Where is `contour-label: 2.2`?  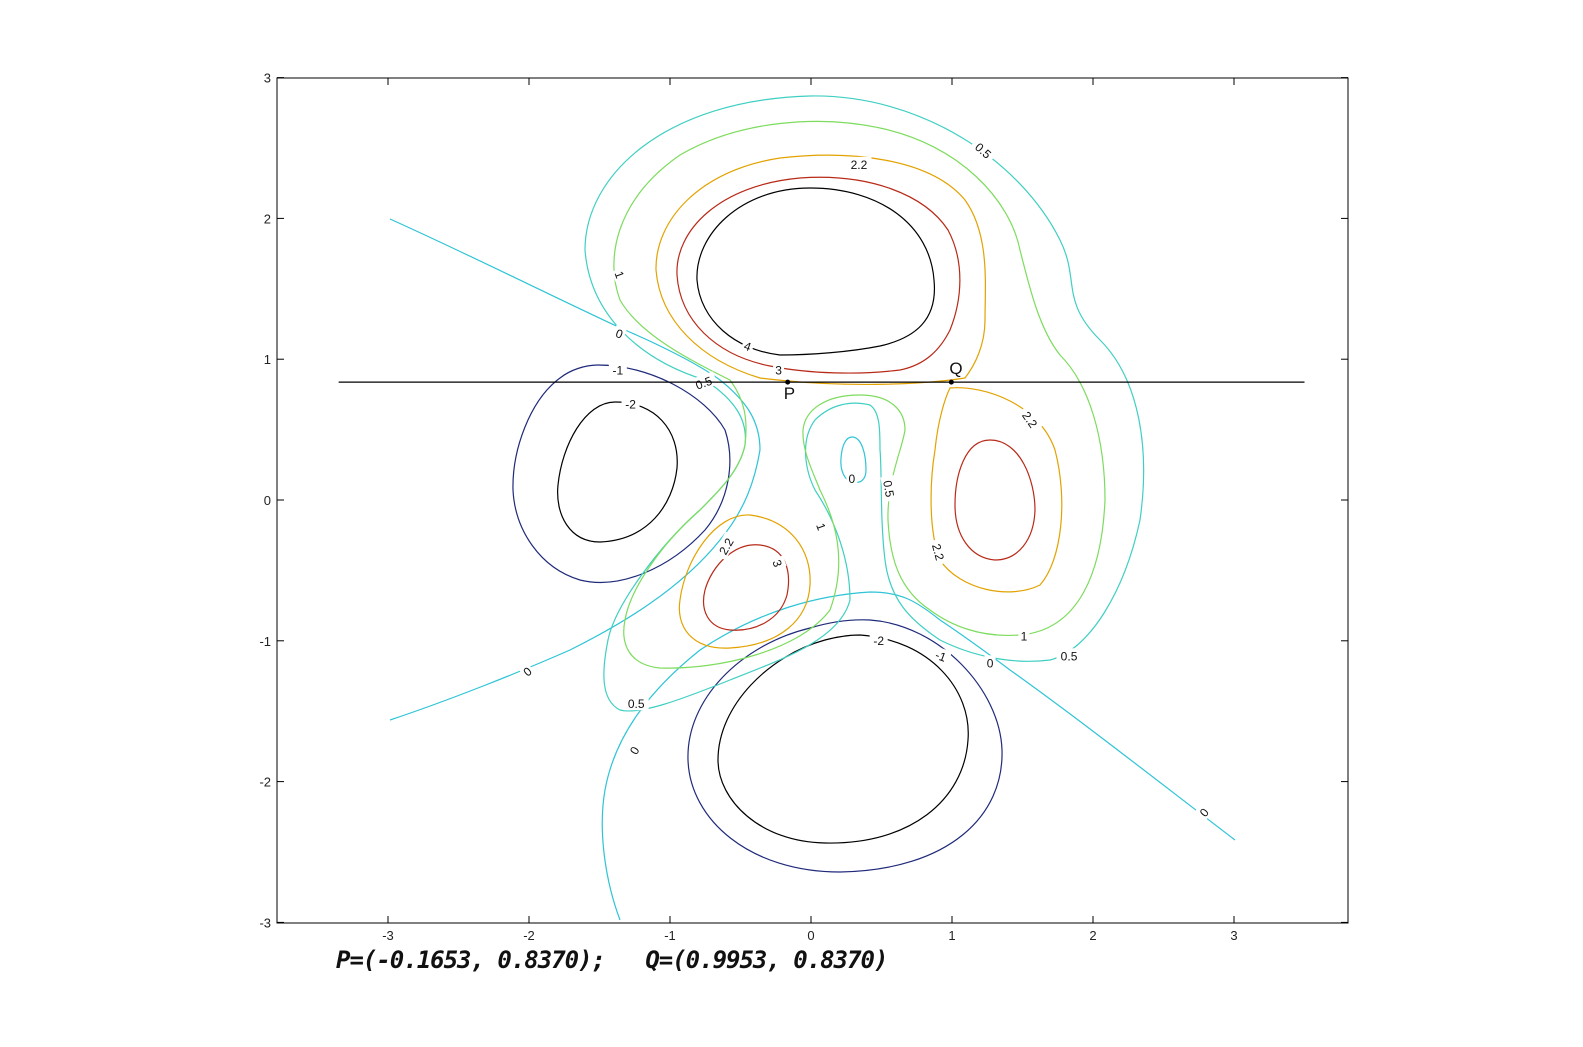 contour-label: 2.2 is located at coordinates (938, 551).